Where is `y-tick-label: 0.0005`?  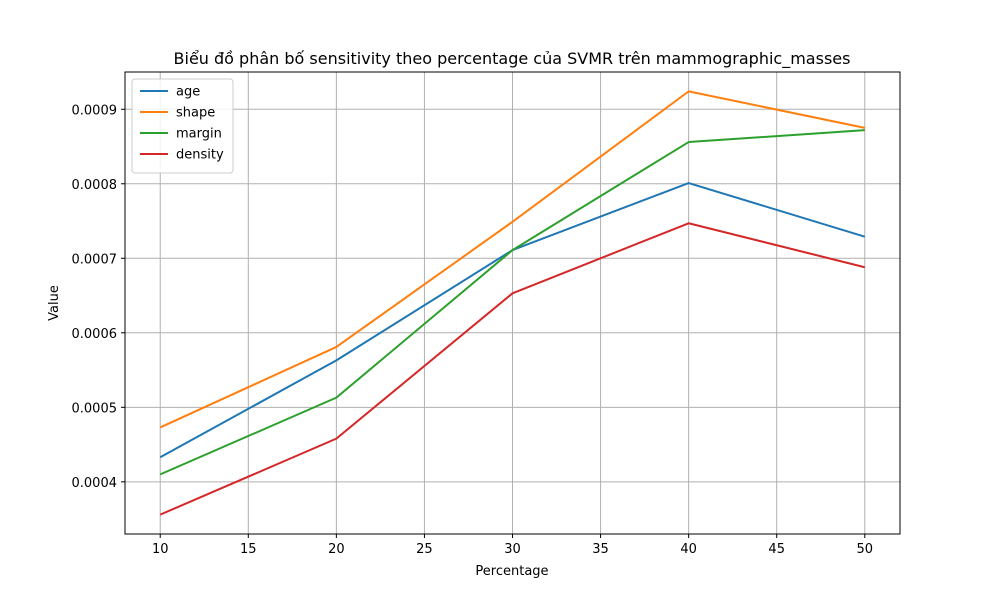 y-tick-label: 0.0005 is located at coordinates (95, 408).